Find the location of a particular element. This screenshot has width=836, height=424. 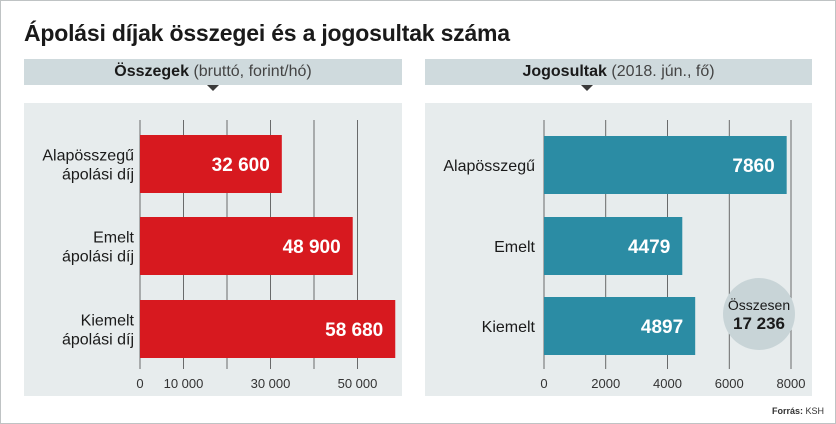

tick-label: 2000 is located at coordinates (605, 383).